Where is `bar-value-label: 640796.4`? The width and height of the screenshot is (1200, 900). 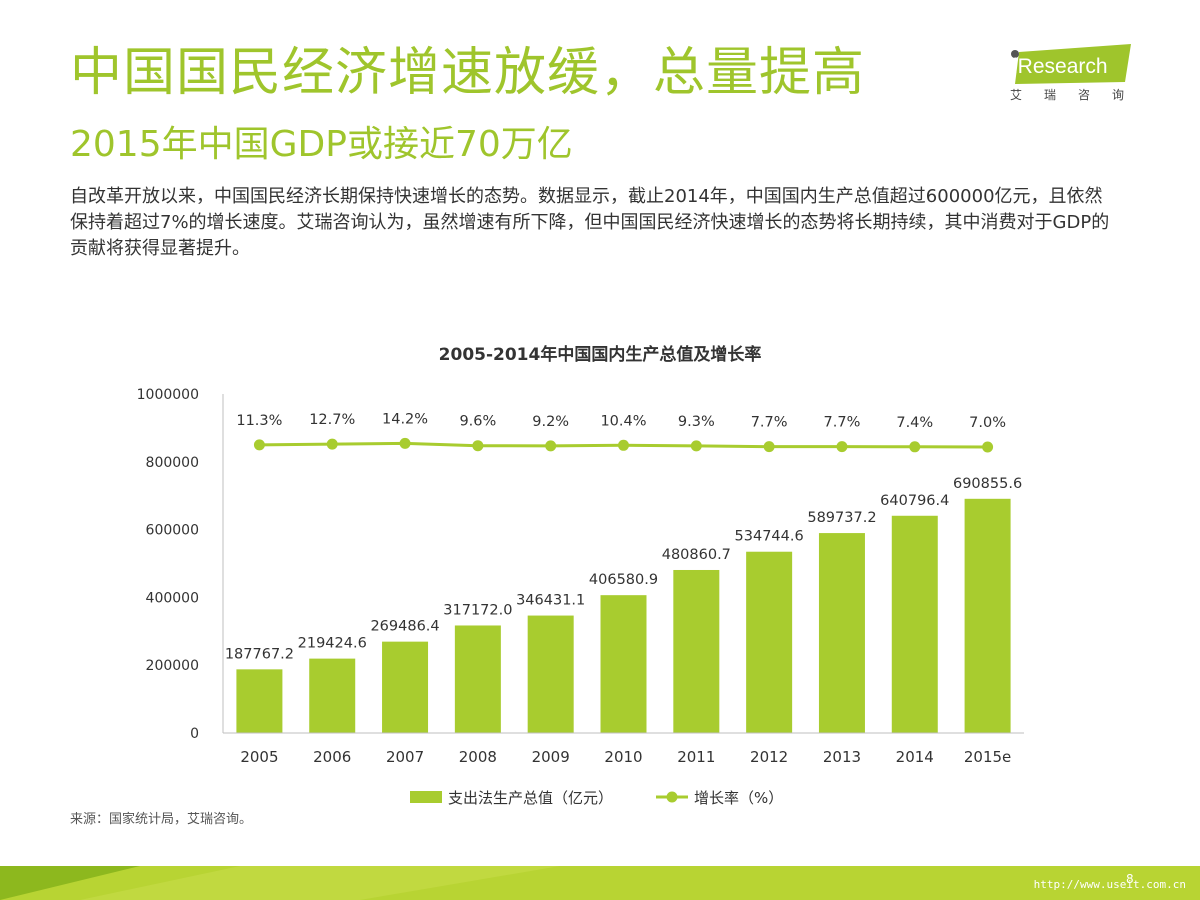 bar-value-label: 640796.4 is located at coordinates (914, 501).